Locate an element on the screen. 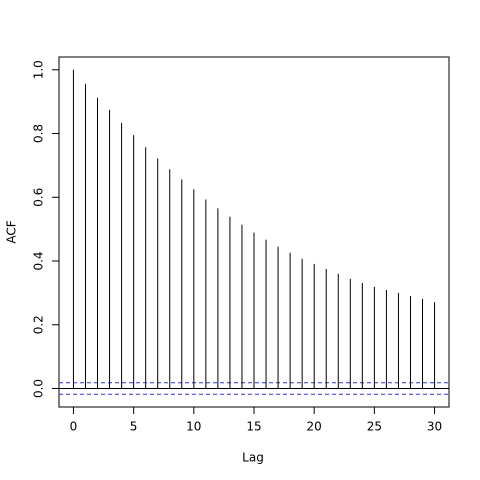  x-tick-label: 15 is located at coordinates (253, 427).